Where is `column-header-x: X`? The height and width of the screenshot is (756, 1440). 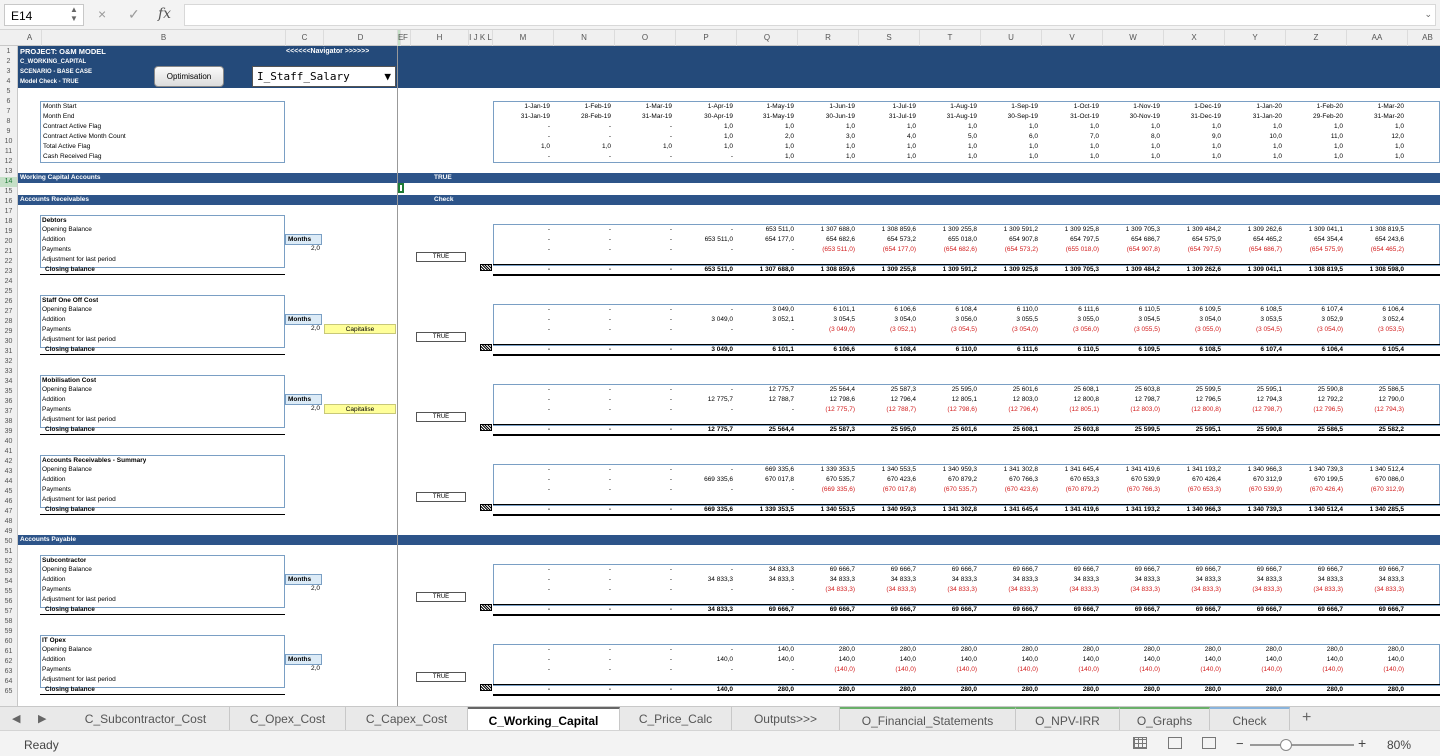
column-header-x: X is located at coordinates (1194, 38).